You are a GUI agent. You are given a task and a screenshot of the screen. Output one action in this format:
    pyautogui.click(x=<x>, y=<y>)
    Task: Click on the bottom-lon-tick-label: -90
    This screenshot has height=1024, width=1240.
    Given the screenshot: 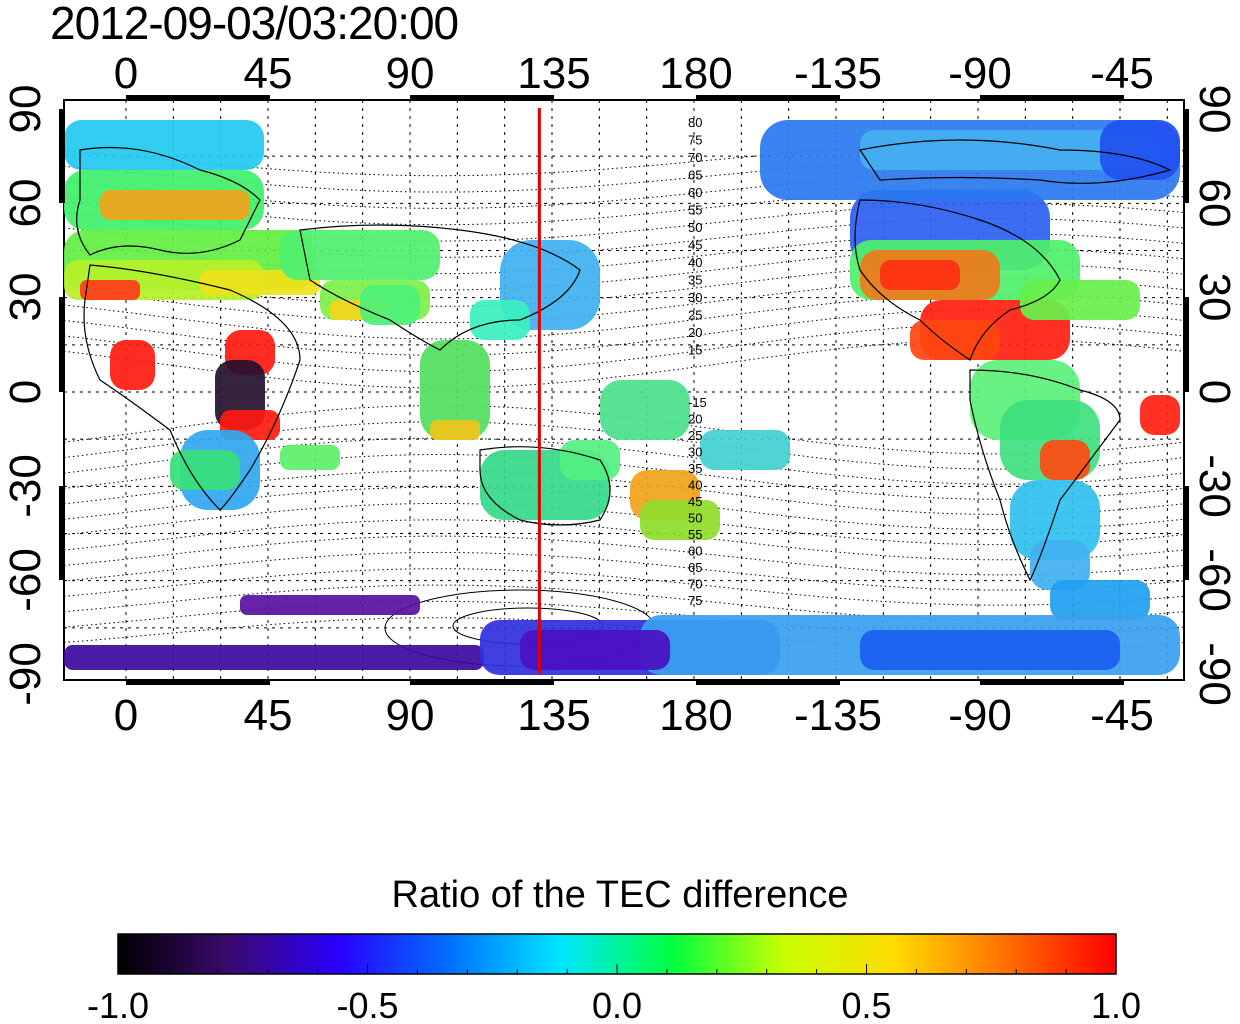 What is the action you would take?
    pyautogui.click(x=980, y=715)
    